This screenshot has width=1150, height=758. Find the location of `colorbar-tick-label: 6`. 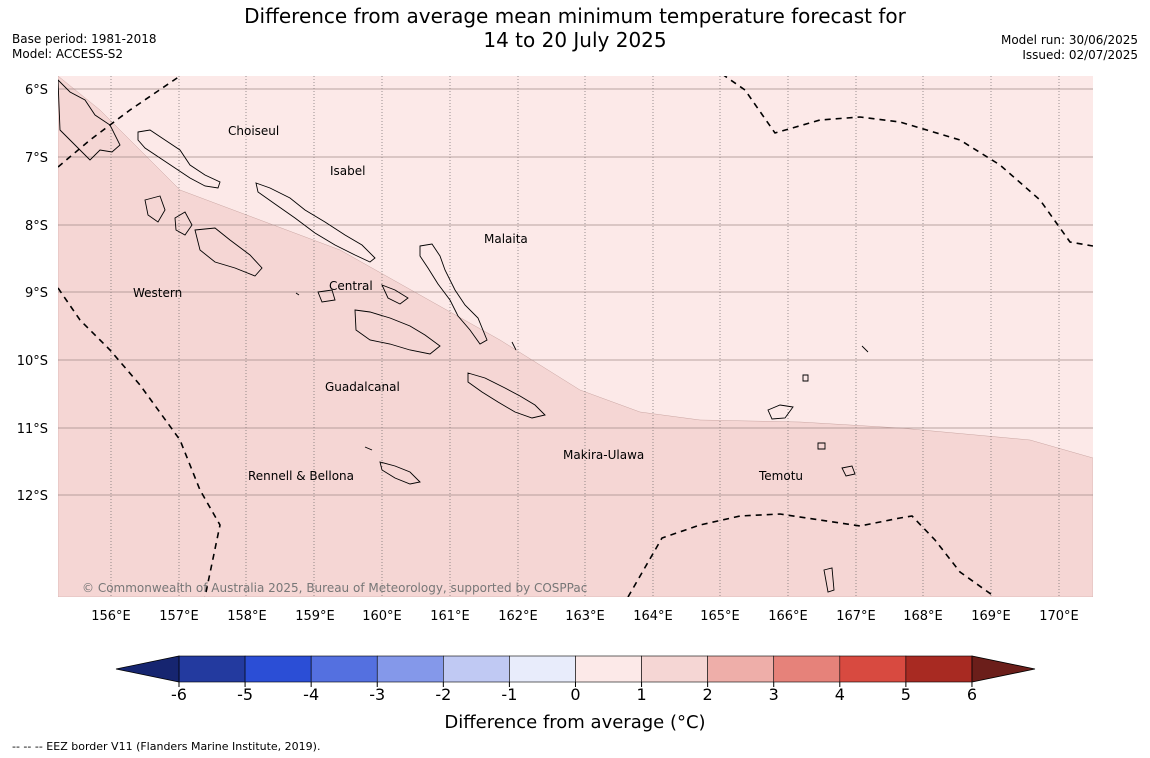

colorbar-tick-label: 6 is located at coordinates (972, 694).